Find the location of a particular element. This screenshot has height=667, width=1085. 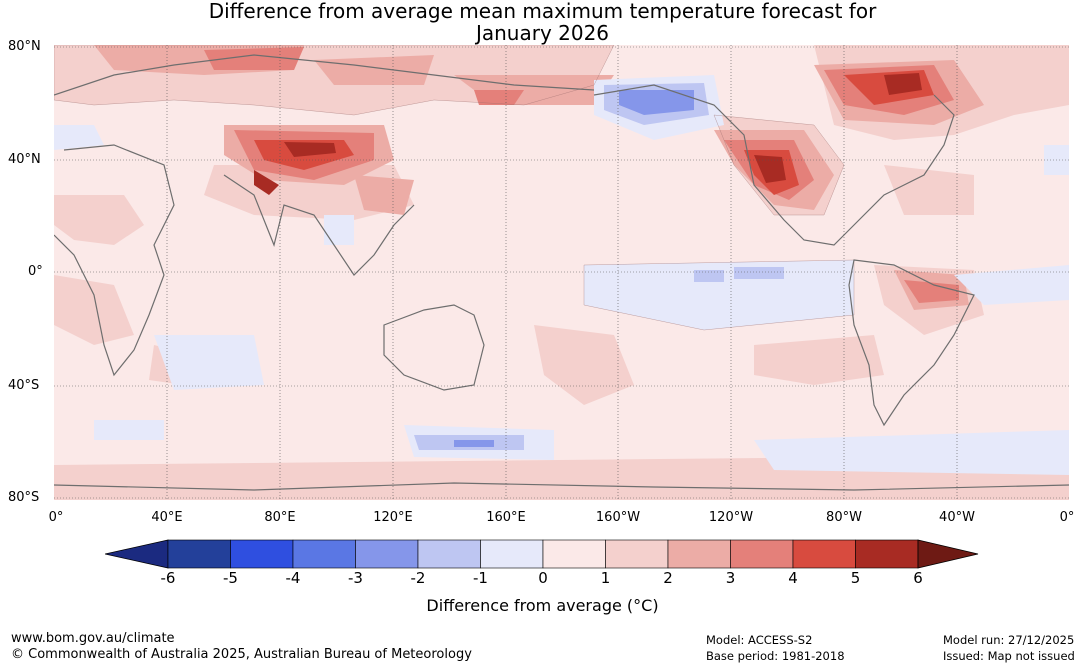

colorbar is located at coordinates (542, 554).